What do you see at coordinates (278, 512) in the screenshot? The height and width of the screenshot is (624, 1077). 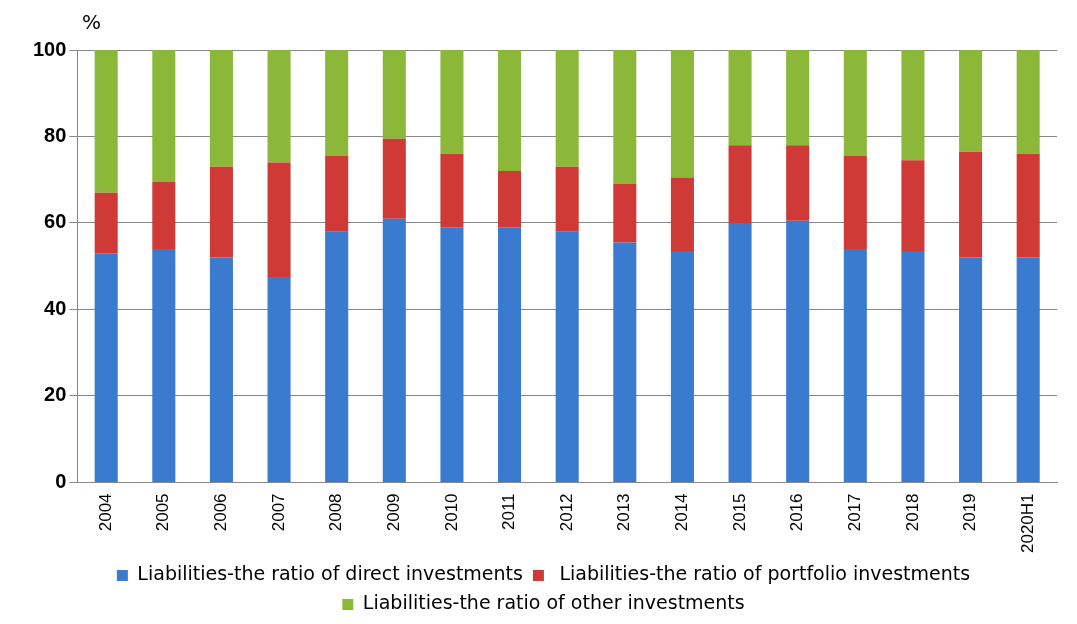 I see `x-tick-label: 2007` at bounding box center [278, 512].